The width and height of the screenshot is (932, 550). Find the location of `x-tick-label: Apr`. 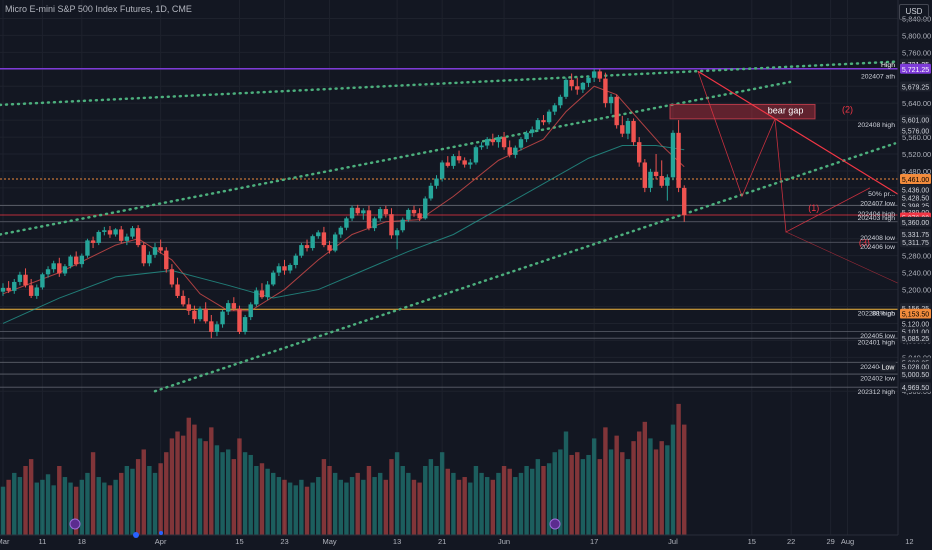

x-tick-label: Apr is located at coordinates (161, 541).